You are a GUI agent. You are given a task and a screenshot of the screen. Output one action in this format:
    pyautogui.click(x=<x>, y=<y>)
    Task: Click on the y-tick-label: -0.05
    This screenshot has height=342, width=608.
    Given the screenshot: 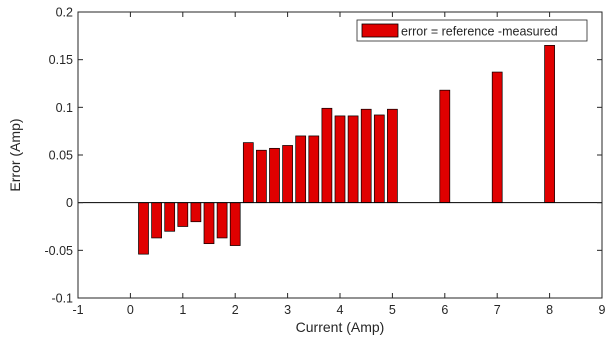 What is the action you would take?
    pyautogui.click(x=59, y=251)
    